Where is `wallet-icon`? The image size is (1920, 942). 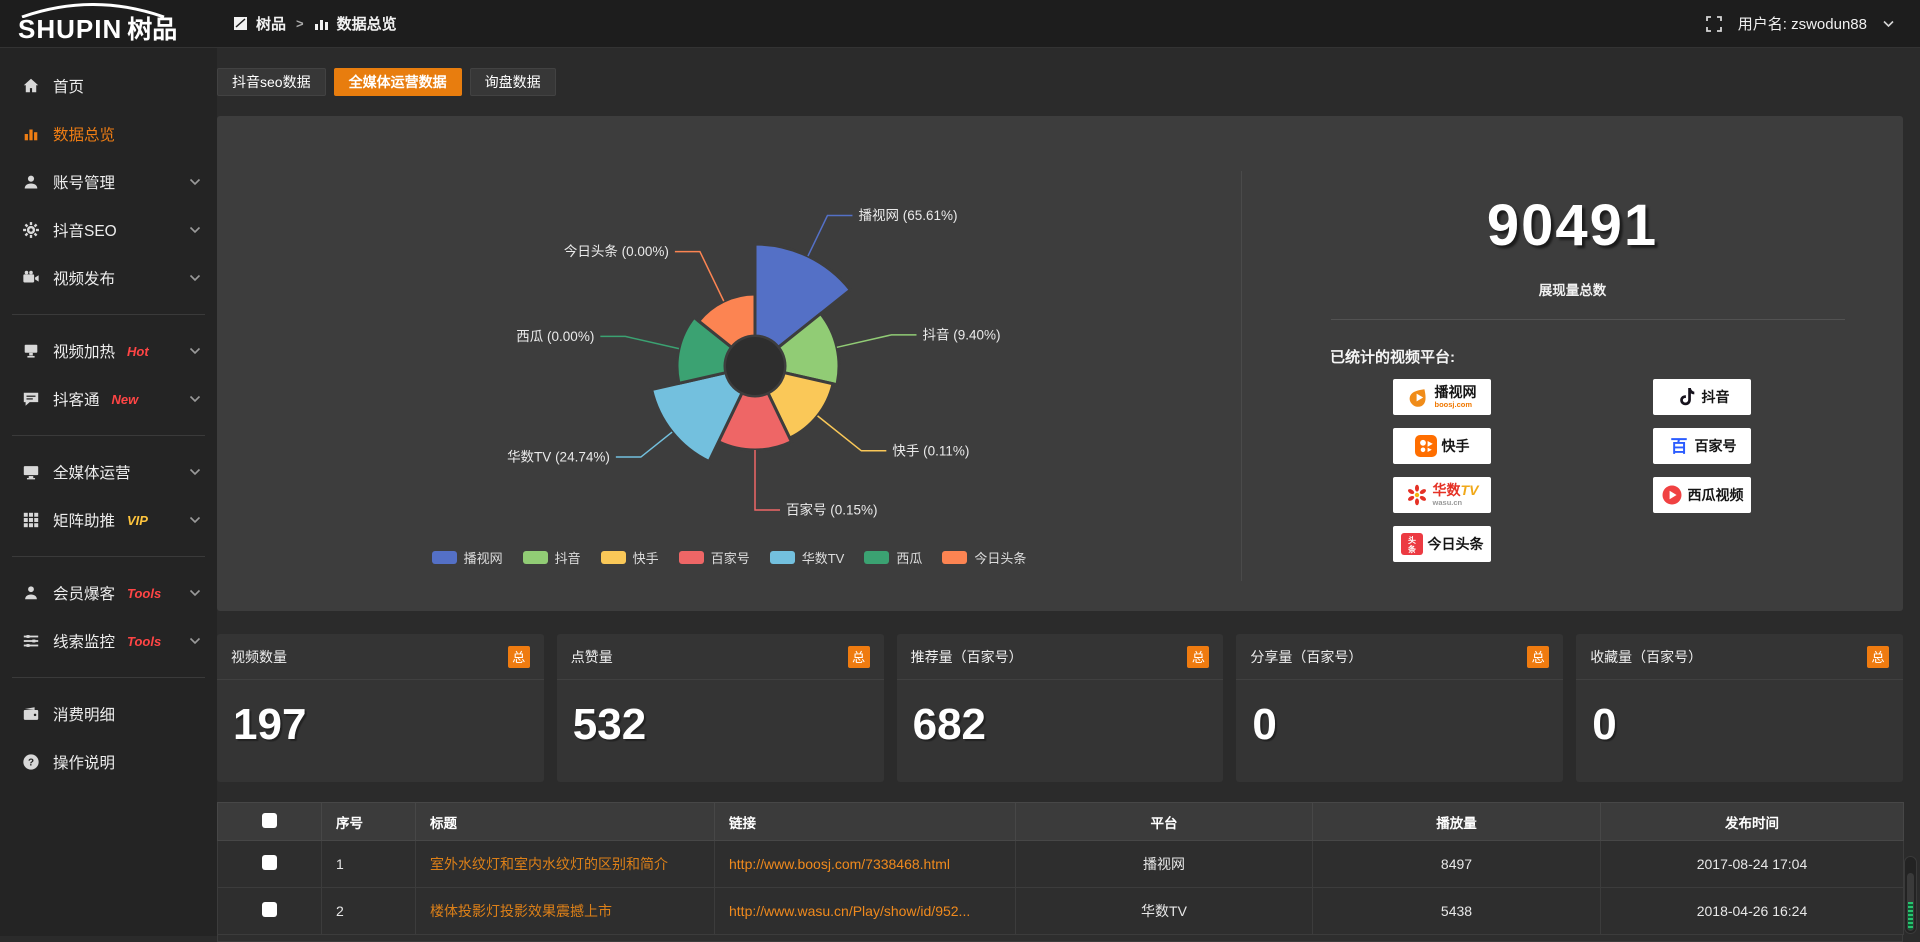
wallet-icon is located at coordinates (31, 714).